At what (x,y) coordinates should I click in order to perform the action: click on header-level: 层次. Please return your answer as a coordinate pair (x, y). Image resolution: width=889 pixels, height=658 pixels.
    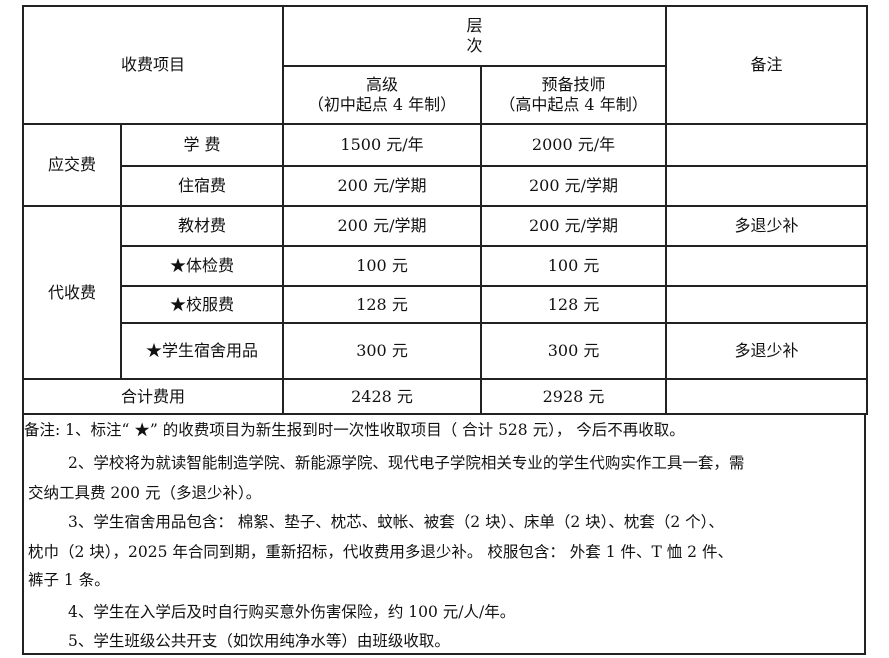
    Looking at the image, I should click on (475, 36).